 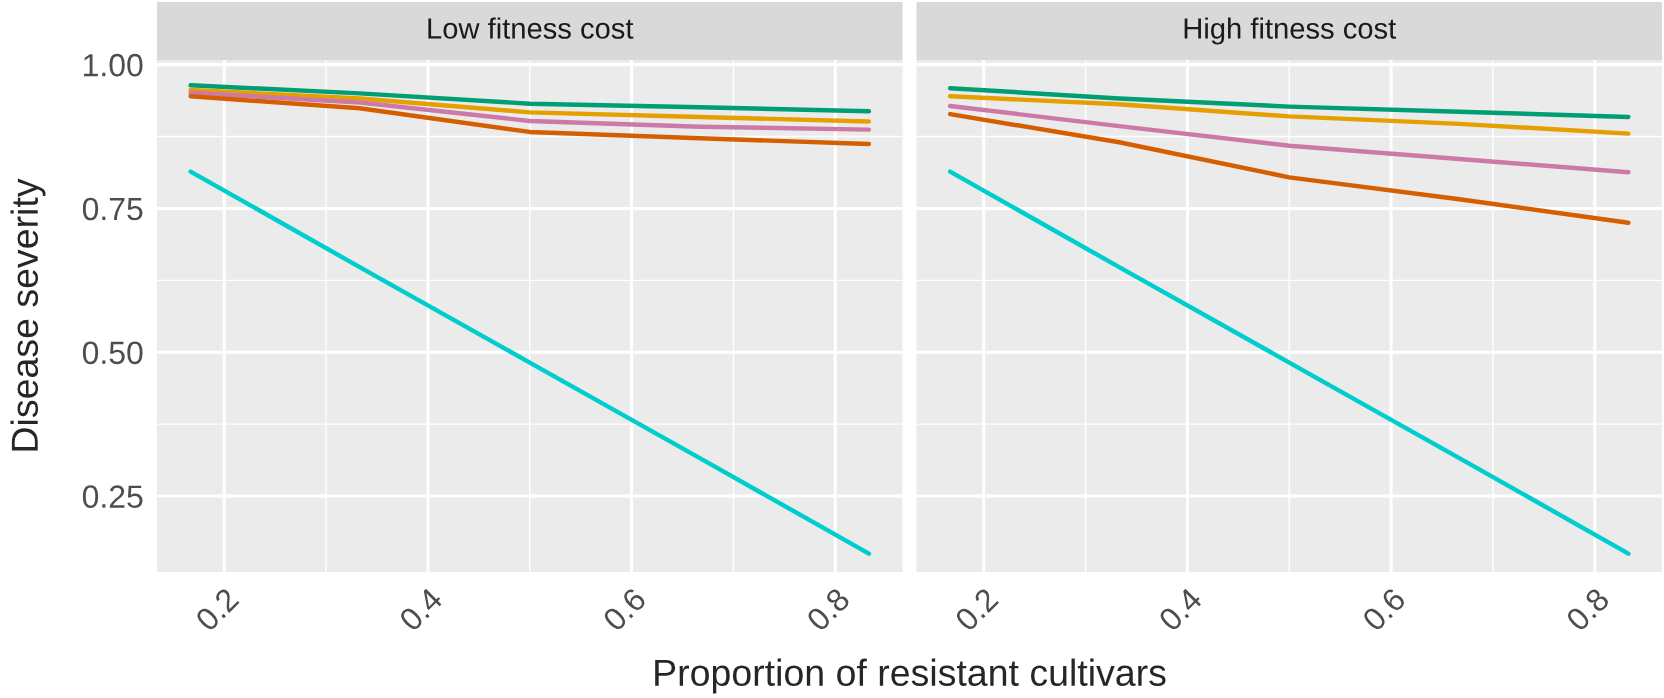 What do you see at coordinates (112, 209) in the screenshot?
I see `y-tick-label: 0.75` at bounding box center [112, 209].